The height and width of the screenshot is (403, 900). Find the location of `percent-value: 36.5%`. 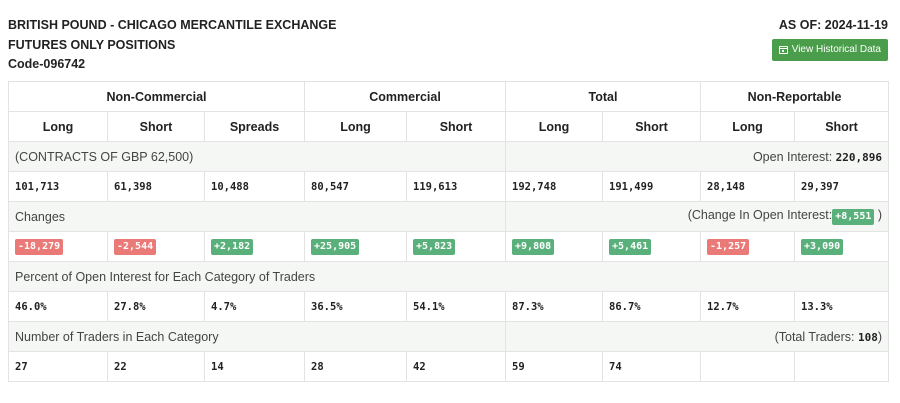

percent-value: 36.5% is located at coordinates (356, 306).